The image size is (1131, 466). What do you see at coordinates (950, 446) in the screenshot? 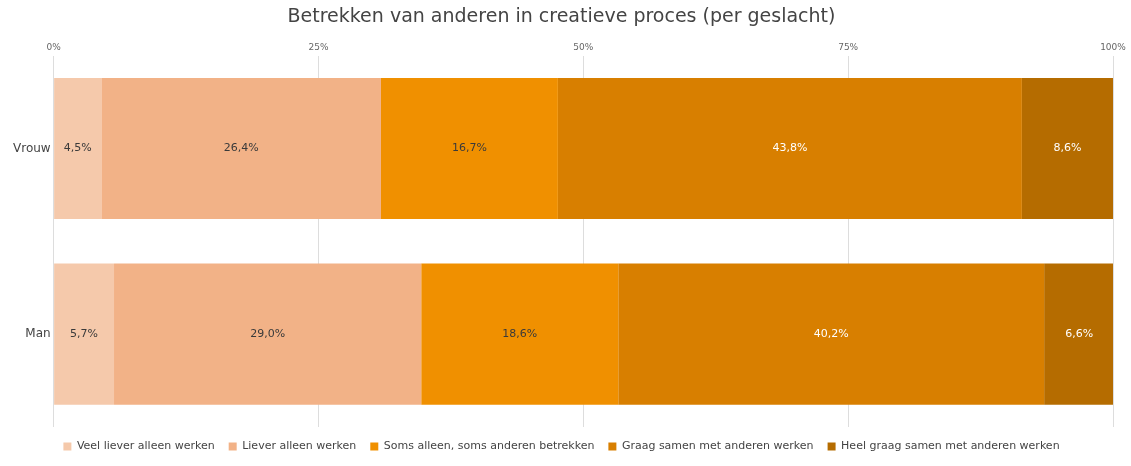
I see `legend-label: Heel graag samen met anderen werken` at bounding box center [950, 446].